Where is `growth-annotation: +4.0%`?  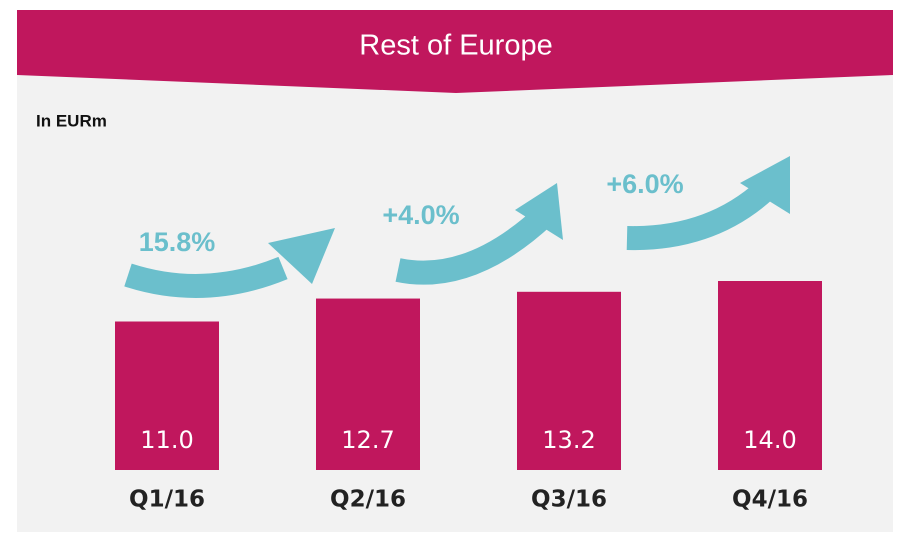
growth-annotation: +4.0% is located at coordinates (420, 215).